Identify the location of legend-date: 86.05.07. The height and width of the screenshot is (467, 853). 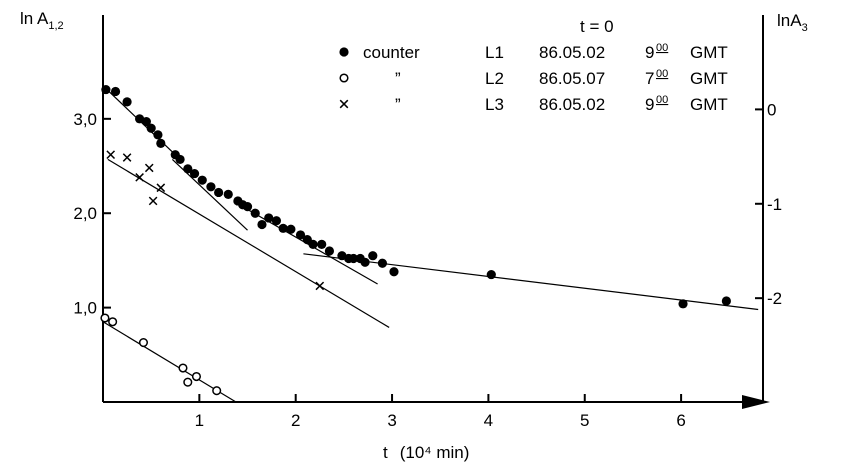
(572, 78).